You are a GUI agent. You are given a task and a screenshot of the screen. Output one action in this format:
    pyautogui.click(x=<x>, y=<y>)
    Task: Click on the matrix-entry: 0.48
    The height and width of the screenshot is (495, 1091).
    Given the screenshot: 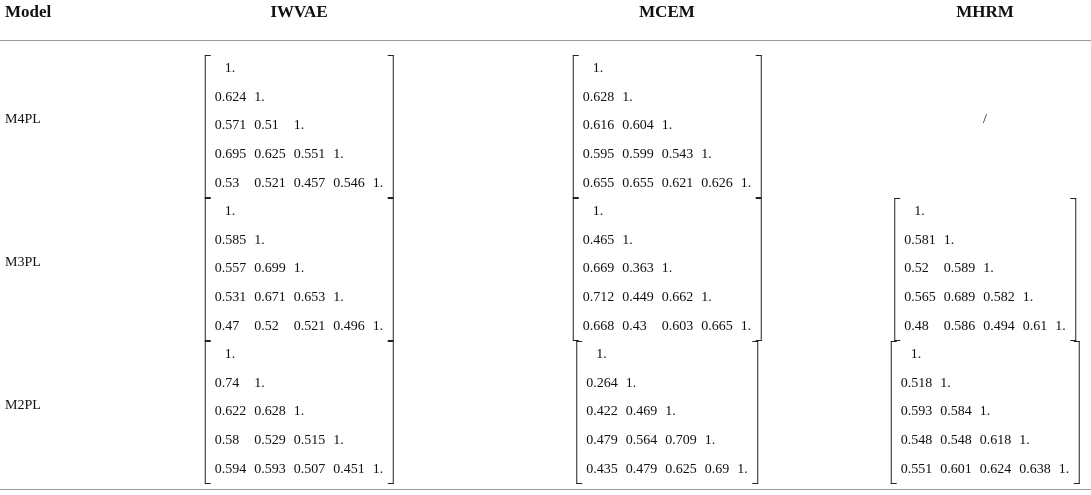 What is the action you would take?
    pyautogui.click(x=916, y=326)
    